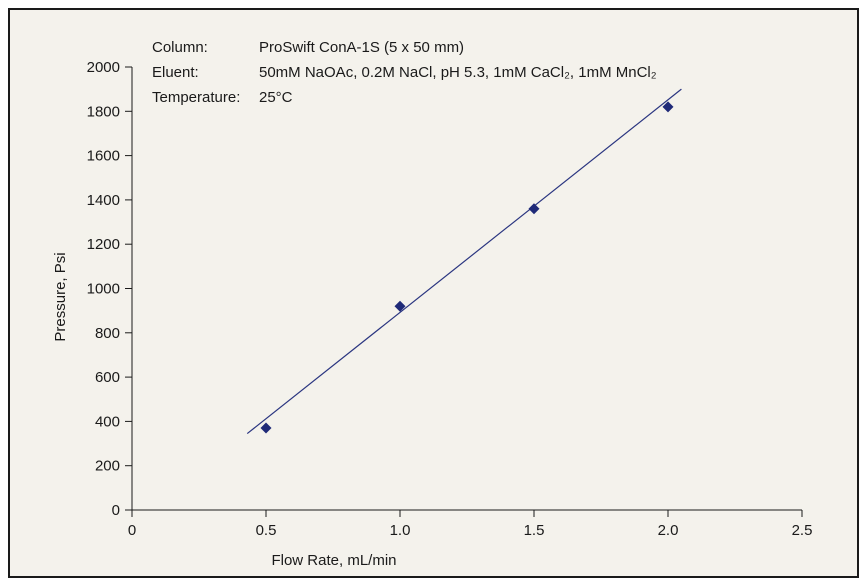 This screenshot has height=582, width=867. I want to click on y-ticks: 0 200 400 600 800 1000 1200 1400 1600 1800 2000, so click(109, 289).